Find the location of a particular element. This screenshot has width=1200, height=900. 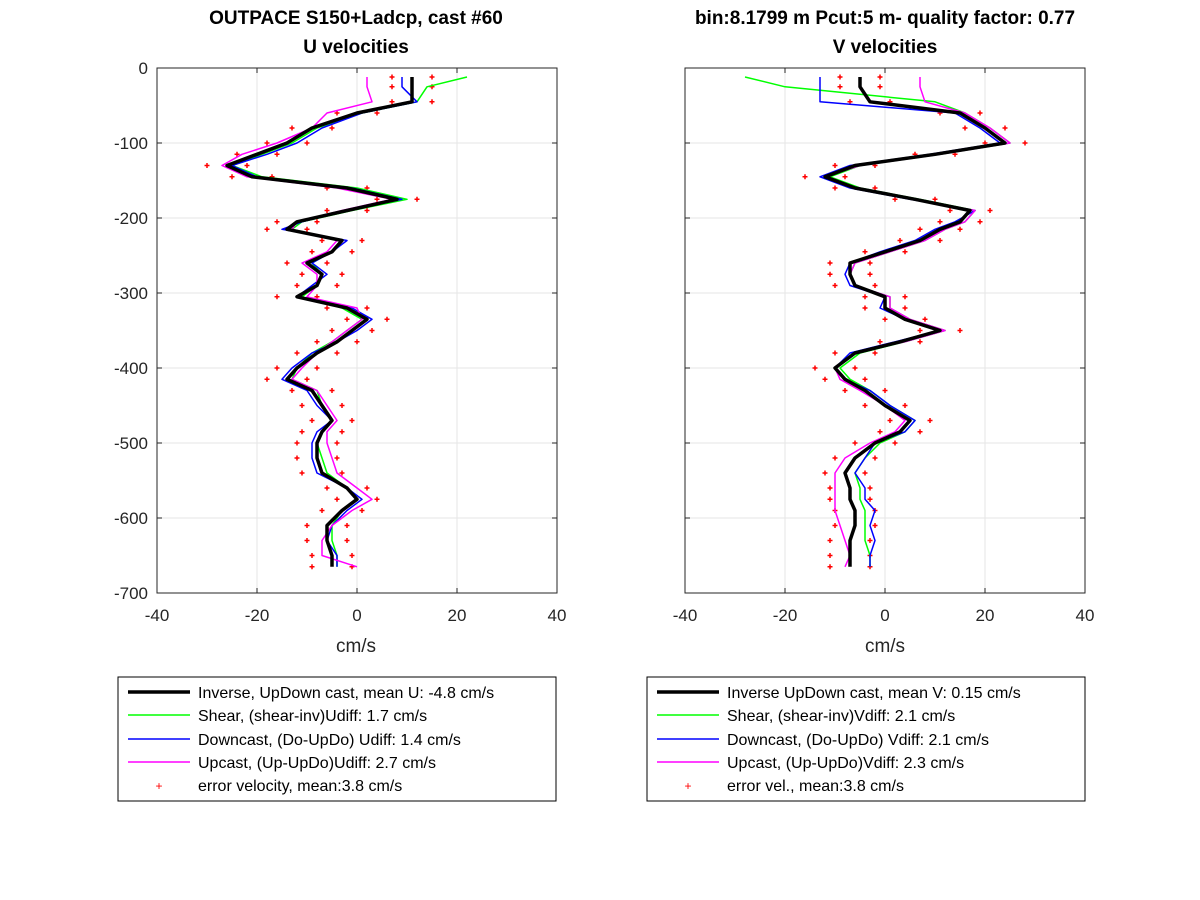

u-xtick-label: 20 is located at coordinates (457, 615).